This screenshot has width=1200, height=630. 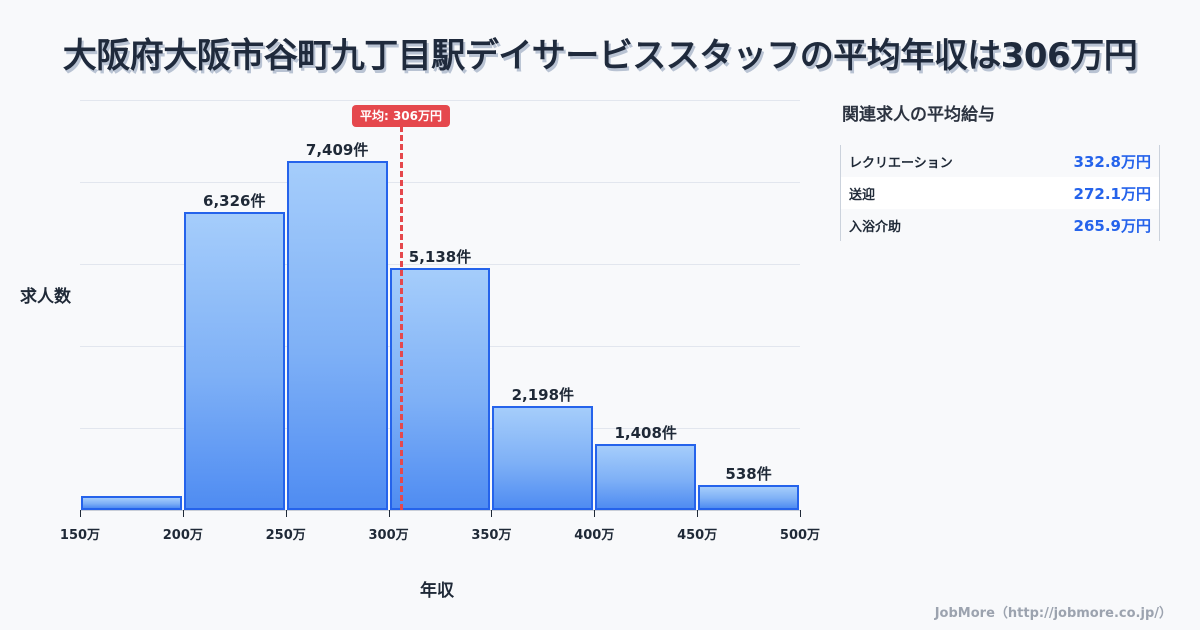 I want to click on bar-value-label: 5,138件, so click(x=440, y=256).